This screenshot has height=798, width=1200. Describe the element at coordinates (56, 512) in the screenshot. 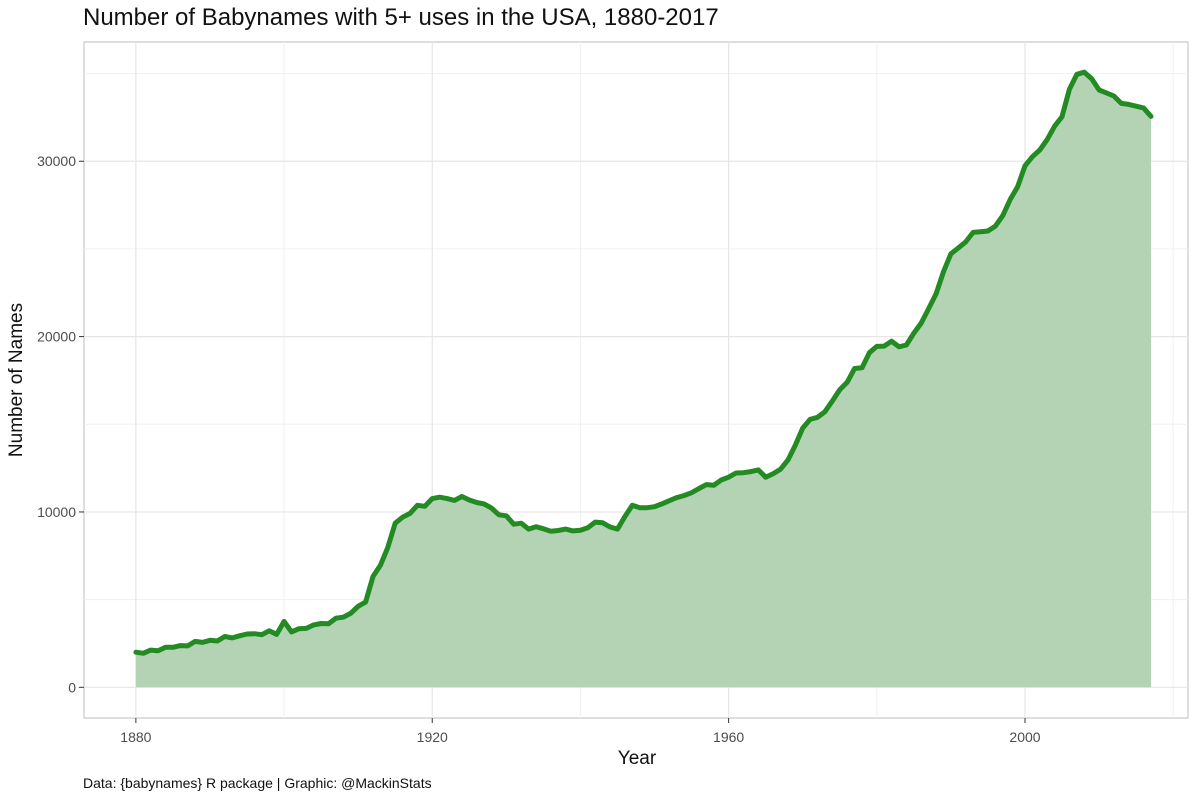

I see `y-tick-label: 10000` at that location.